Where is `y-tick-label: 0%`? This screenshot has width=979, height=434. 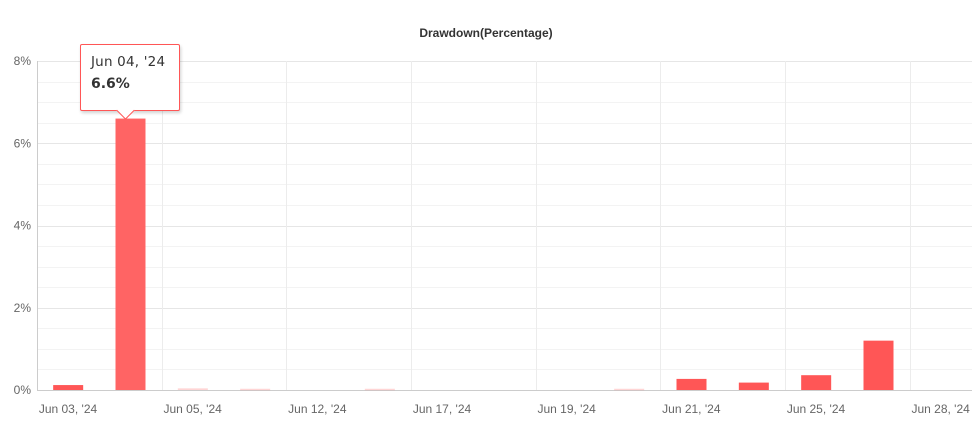 y-tick-label: 0% is located at coordinates (23, 390).